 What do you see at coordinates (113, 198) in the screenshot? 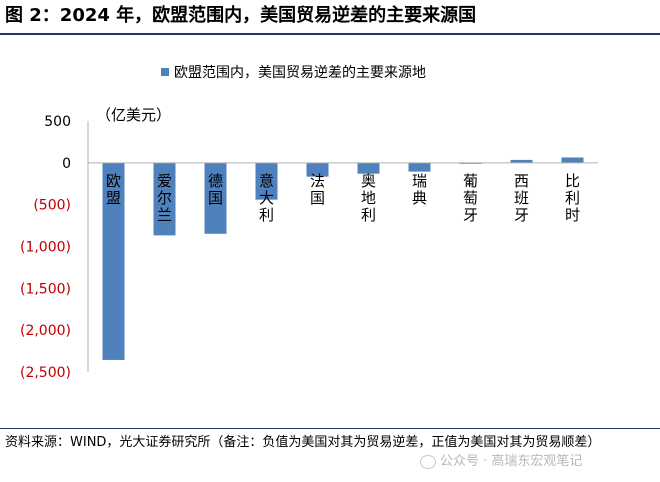
I see `category-label-0: 盟` at bounding box center [113, 198].